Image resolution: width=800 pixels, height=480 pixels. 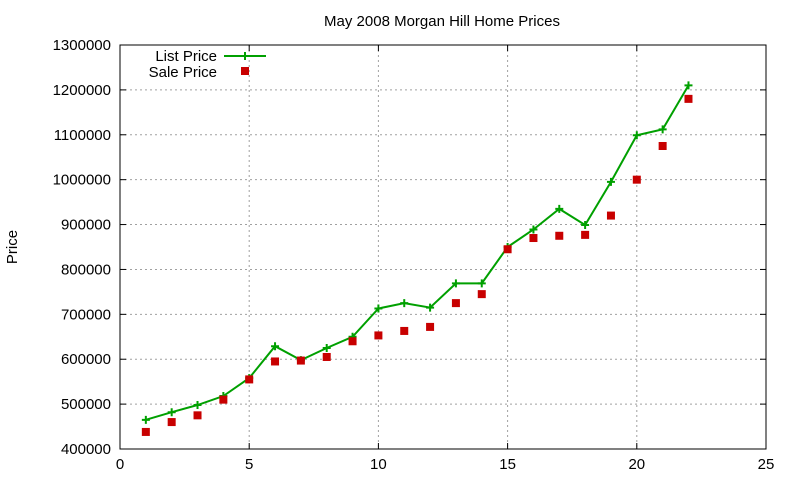 I want to click on x-tick-label: 15, so click(x=507, y=464).